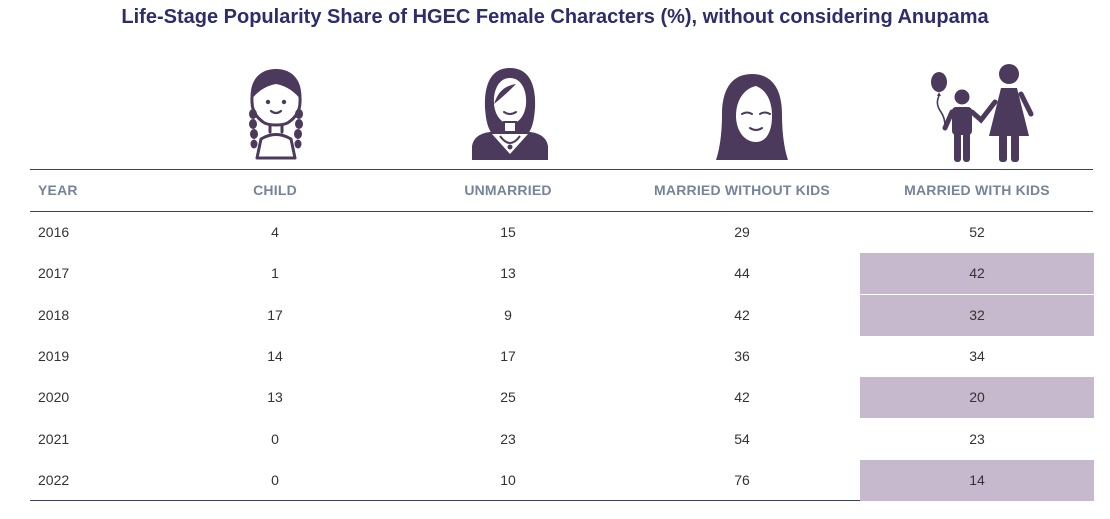 This screenshot has height=519, width=1110. I want to click on row-year-2016: 2016, so click(54, 232).